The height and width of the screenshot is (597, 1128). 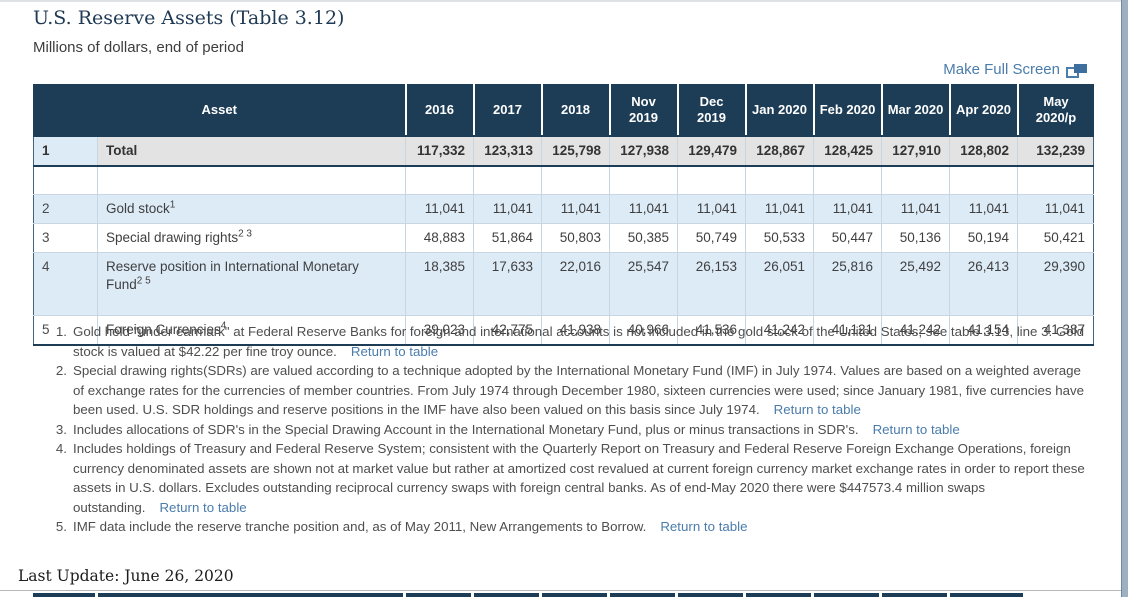 I want to click on cell-value: 25,492, so click(x=916, y=284).